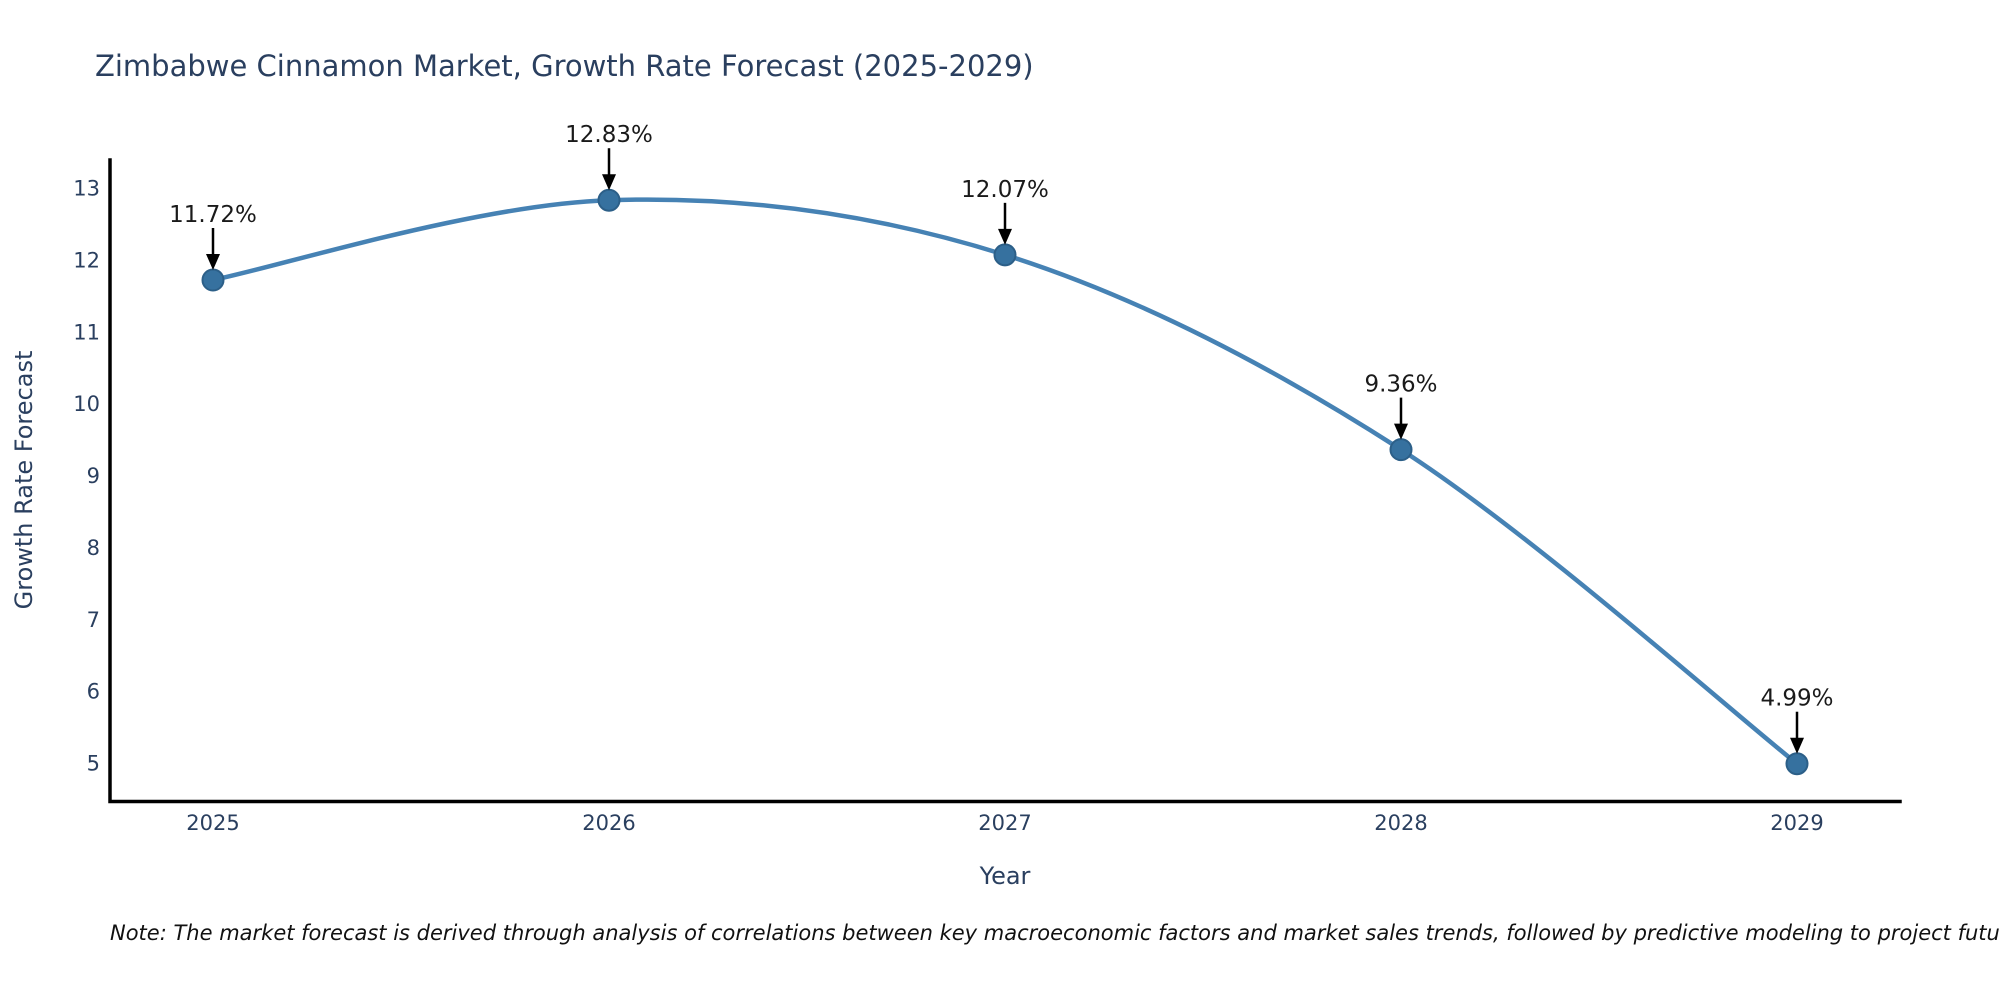  Describe the element at coordinates (608, 823) in the screenshot. I see `x-tick-label: 2026` at that location.